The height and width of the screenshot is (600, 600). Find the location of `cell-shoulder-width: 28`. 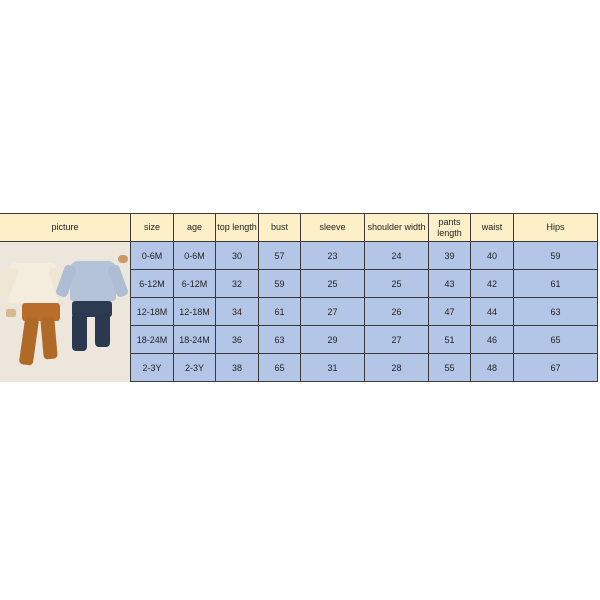

cell-shoulder-width: 28 is located at coordinates (396, 367).